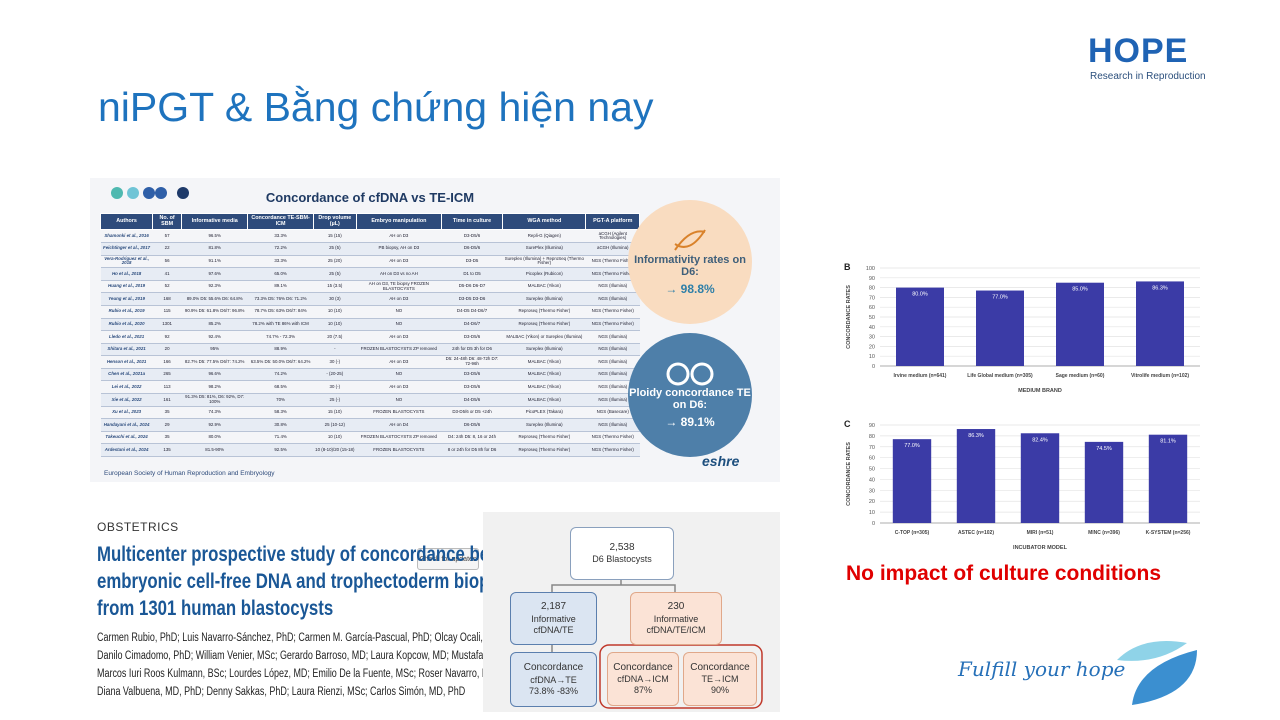 This screenshot has height=720, width=1280. Describe the element at coordinates (544, 325) in the screenshot. I see `table-cell: Reproseq (Thermo Fisher)` at that location.